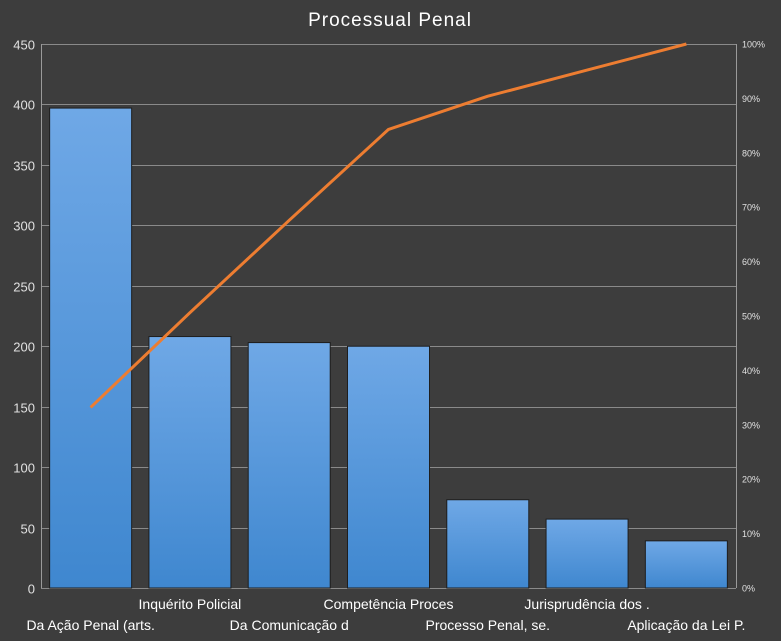 The width and height of the screenshot is (781, 641). Describe the element at coordinates (586, 604) in the screenshot. I see `x-tick-label: Jurisprudência dos .` at that location.